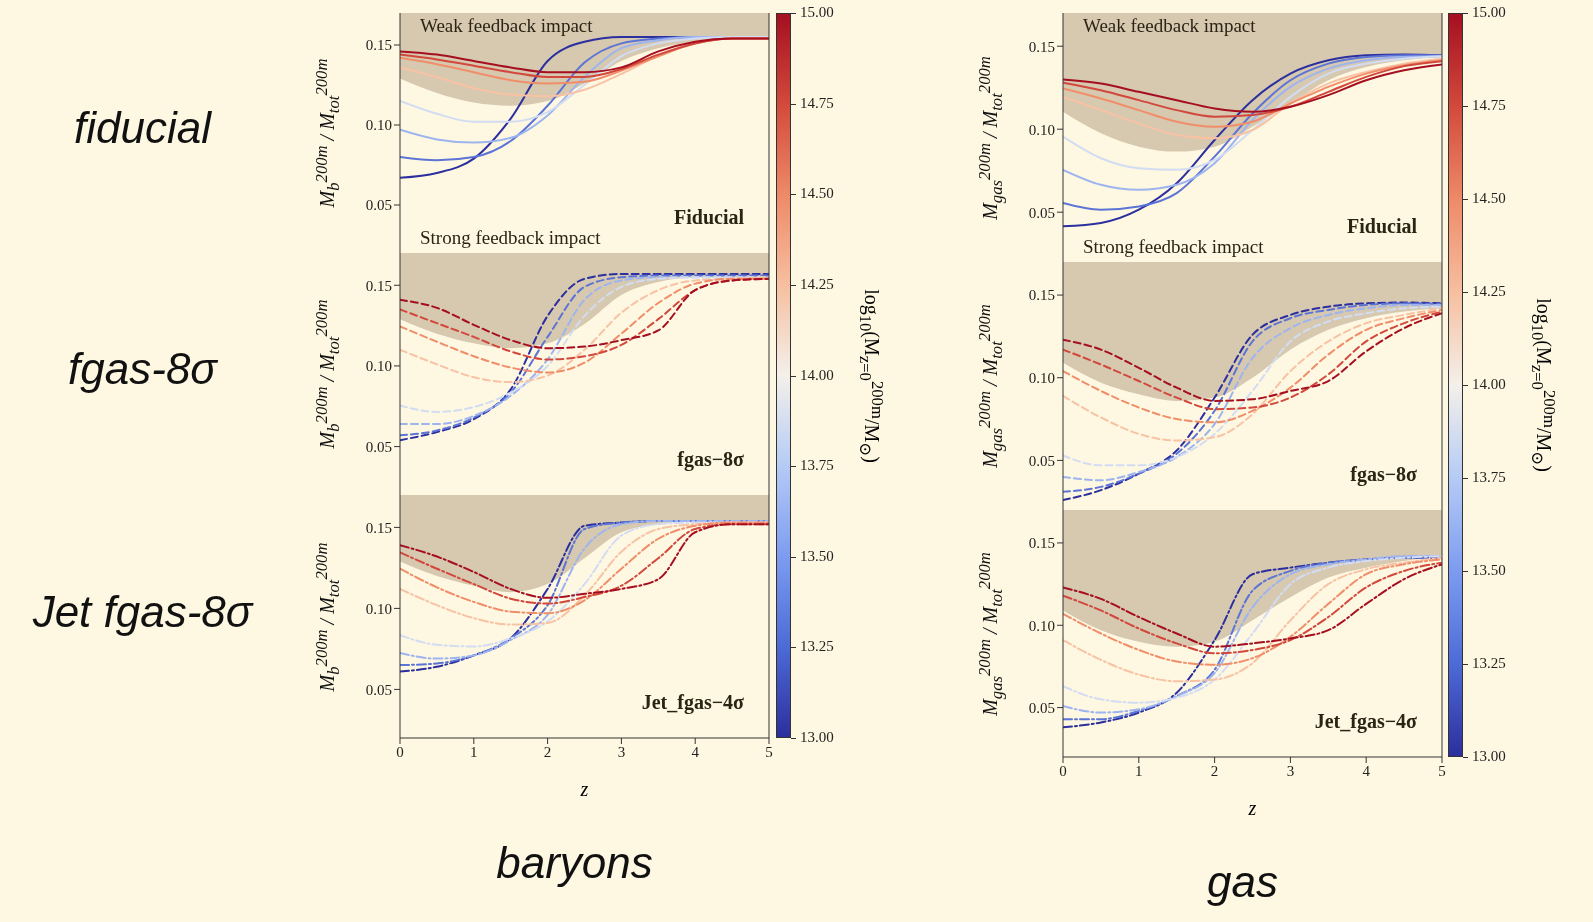 The height and width of the screenshot is (922, 1593). I want to click on text: Jet fgas-8σ, so click(143, 611).